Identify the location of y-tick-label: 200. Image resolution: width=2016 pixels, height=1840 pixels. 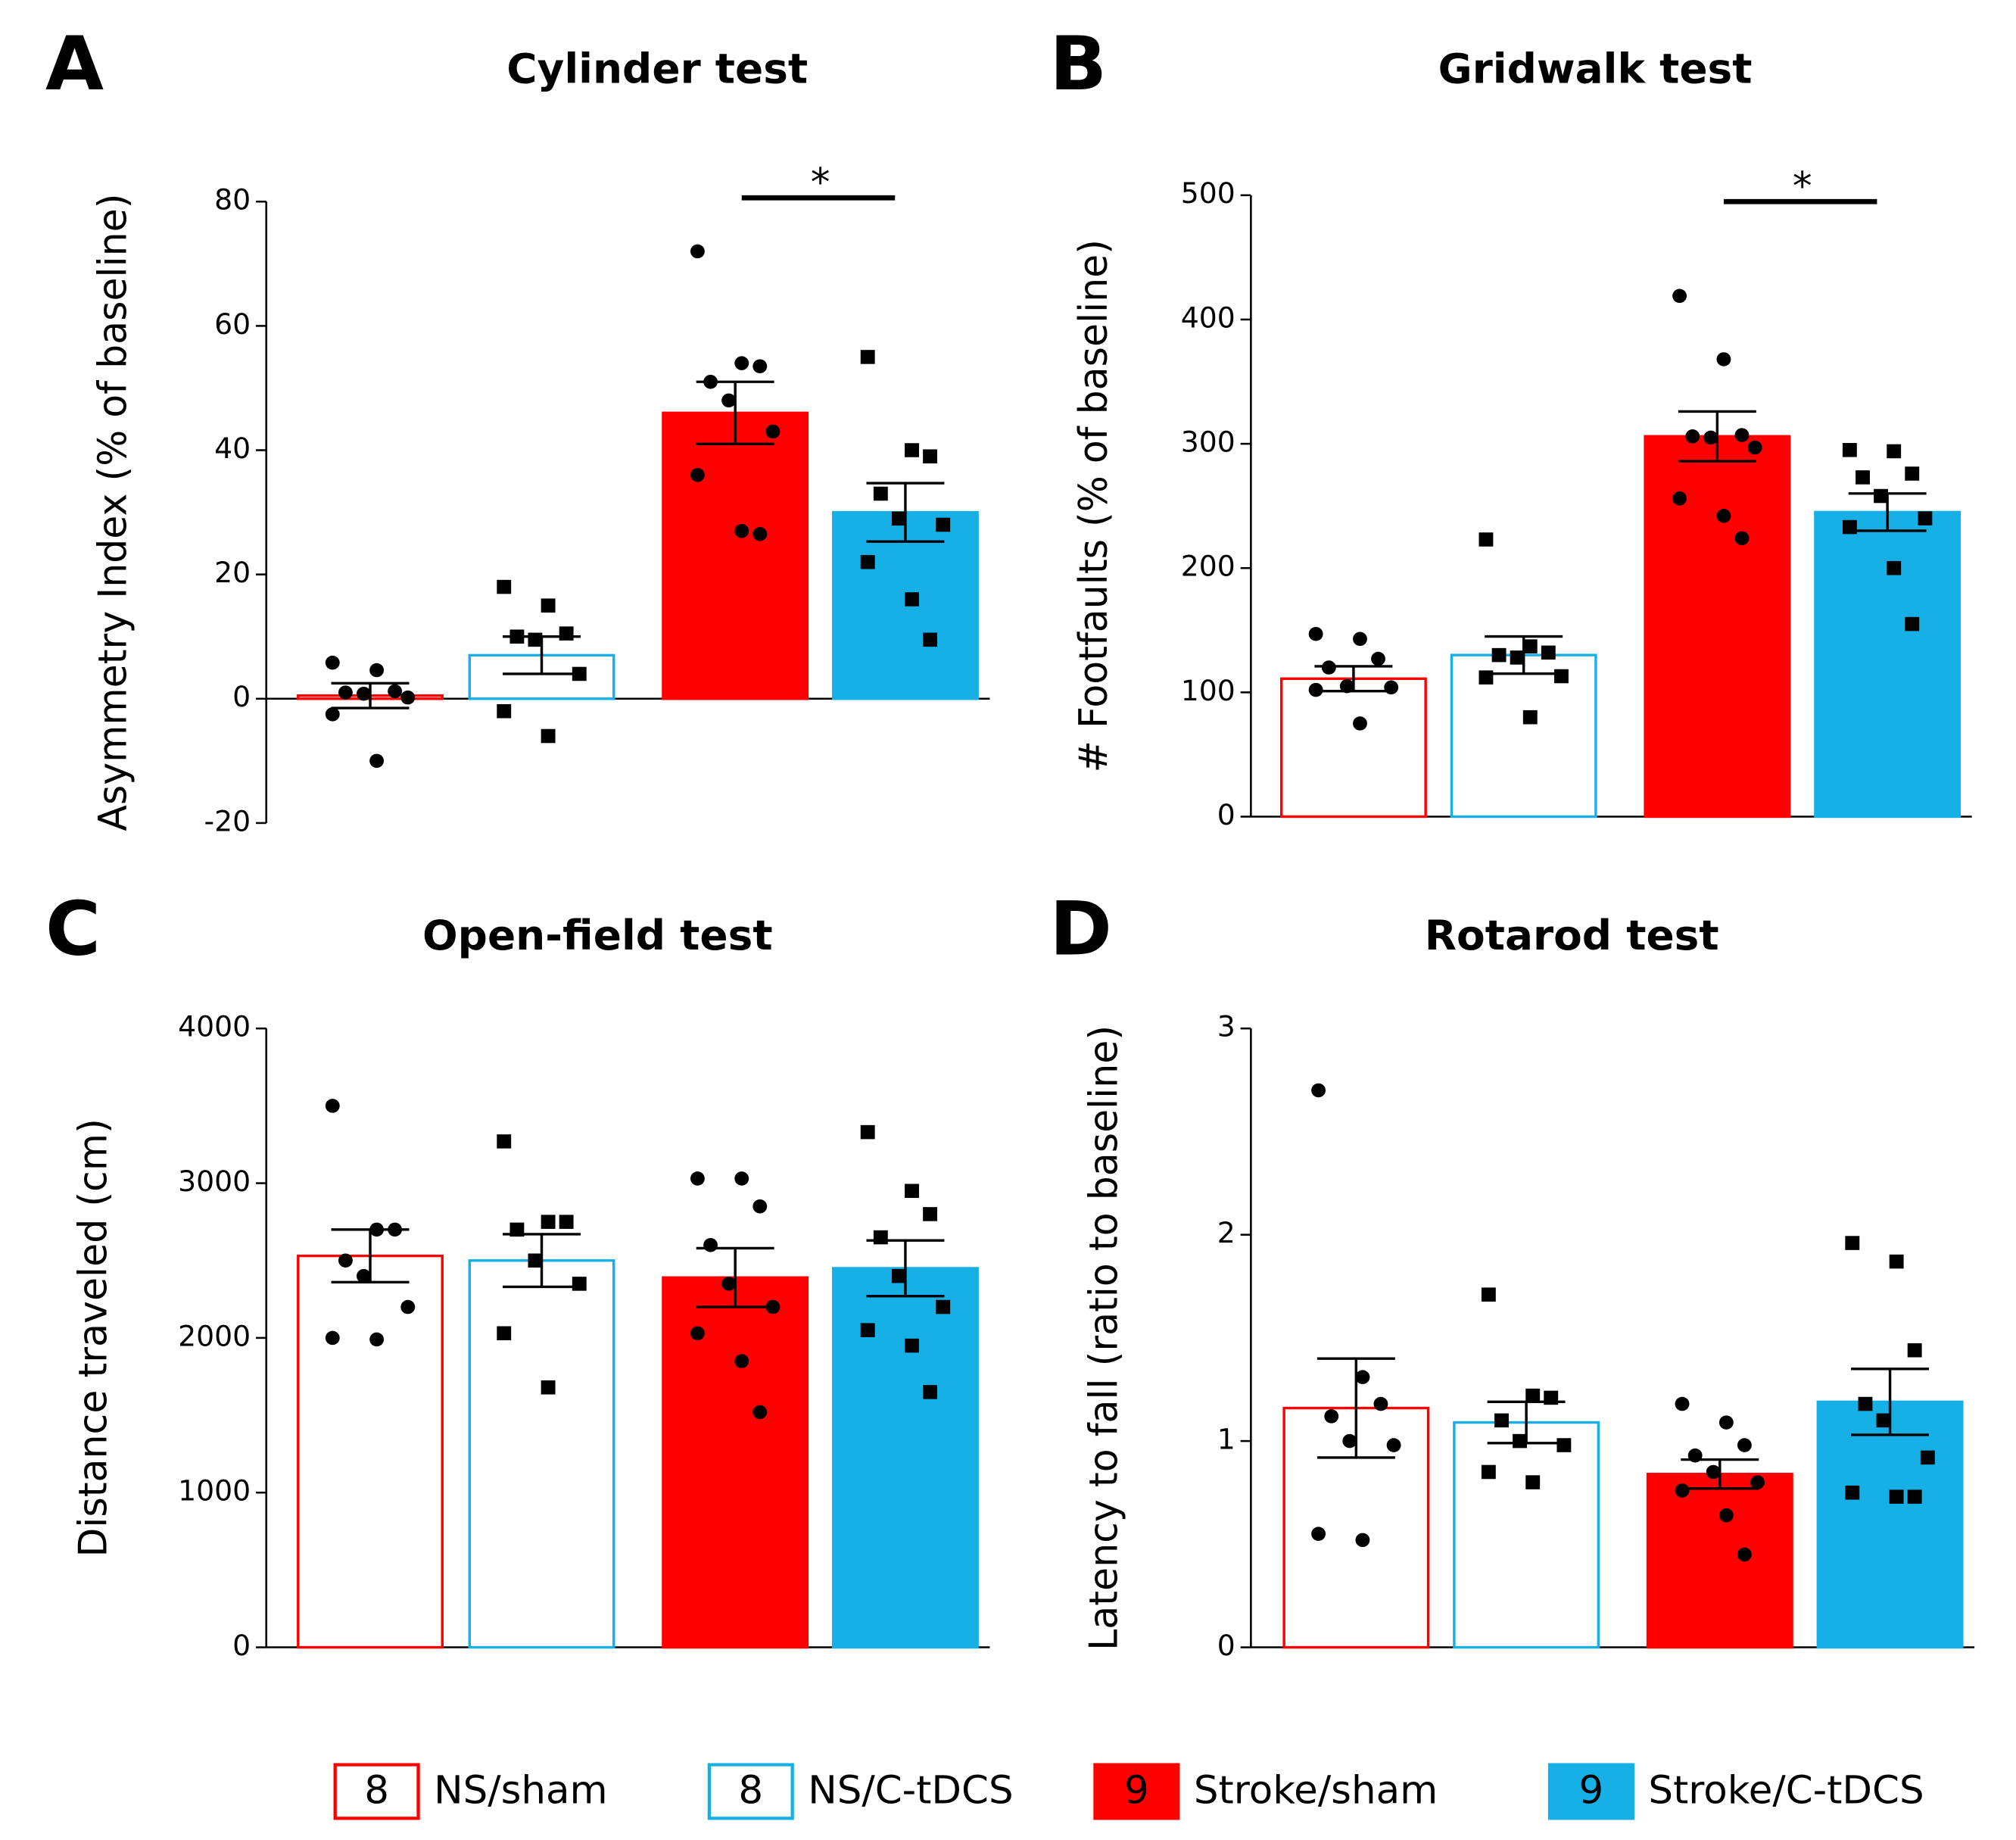
(1208, 566).